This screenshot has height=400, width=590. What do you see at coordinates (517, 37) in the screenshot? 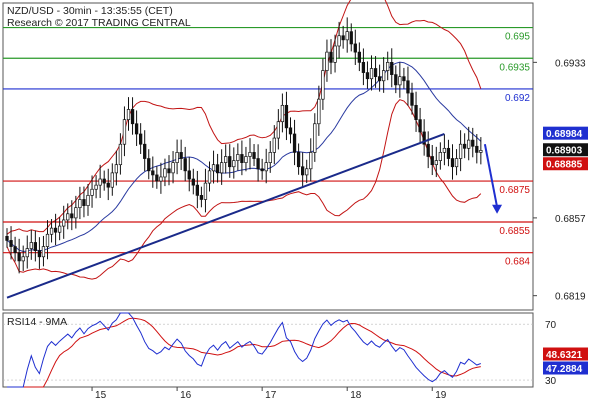
I see `level-label-0: 0.695` at bounding box center [517, 37].